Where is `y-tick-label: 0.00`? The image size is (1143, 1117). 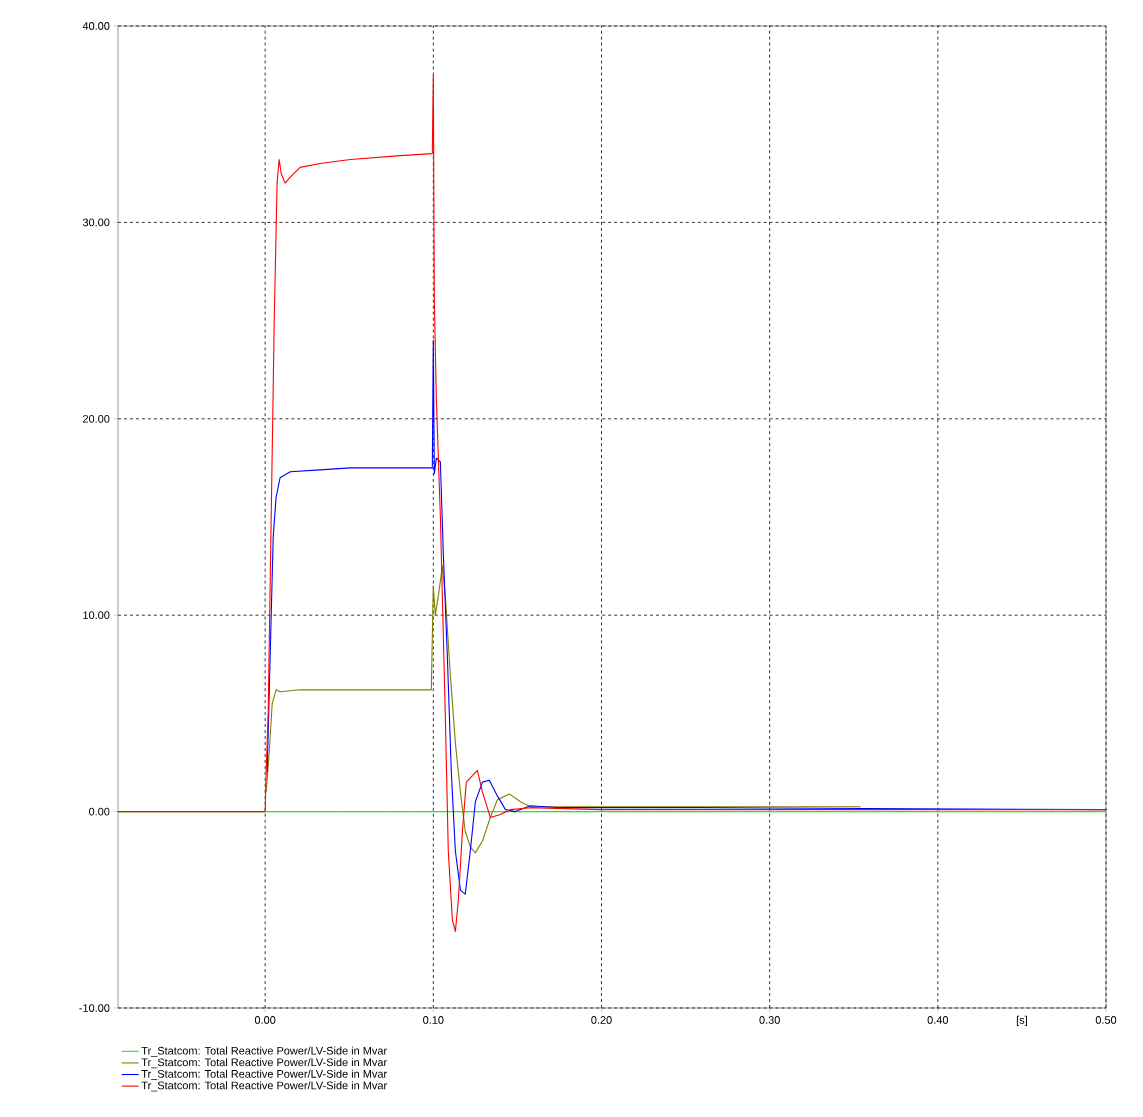
y-tick-label: 0.00 is located at coordinates (99, 811).